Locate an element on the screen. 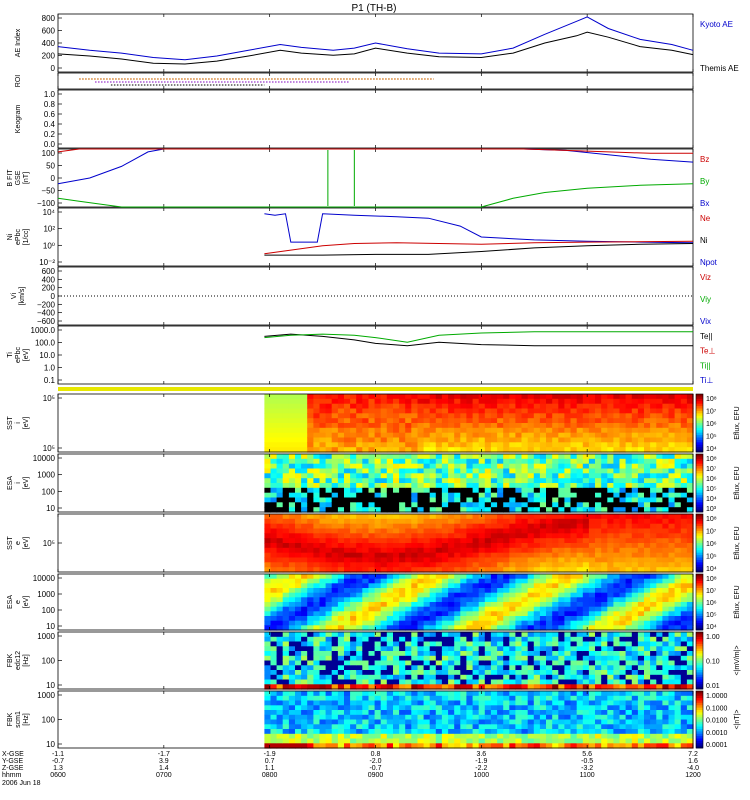 The width and height of the screenshot is (750, 800). colorbar-tick-label: 10⁴ is located at coordinates (711, 627).